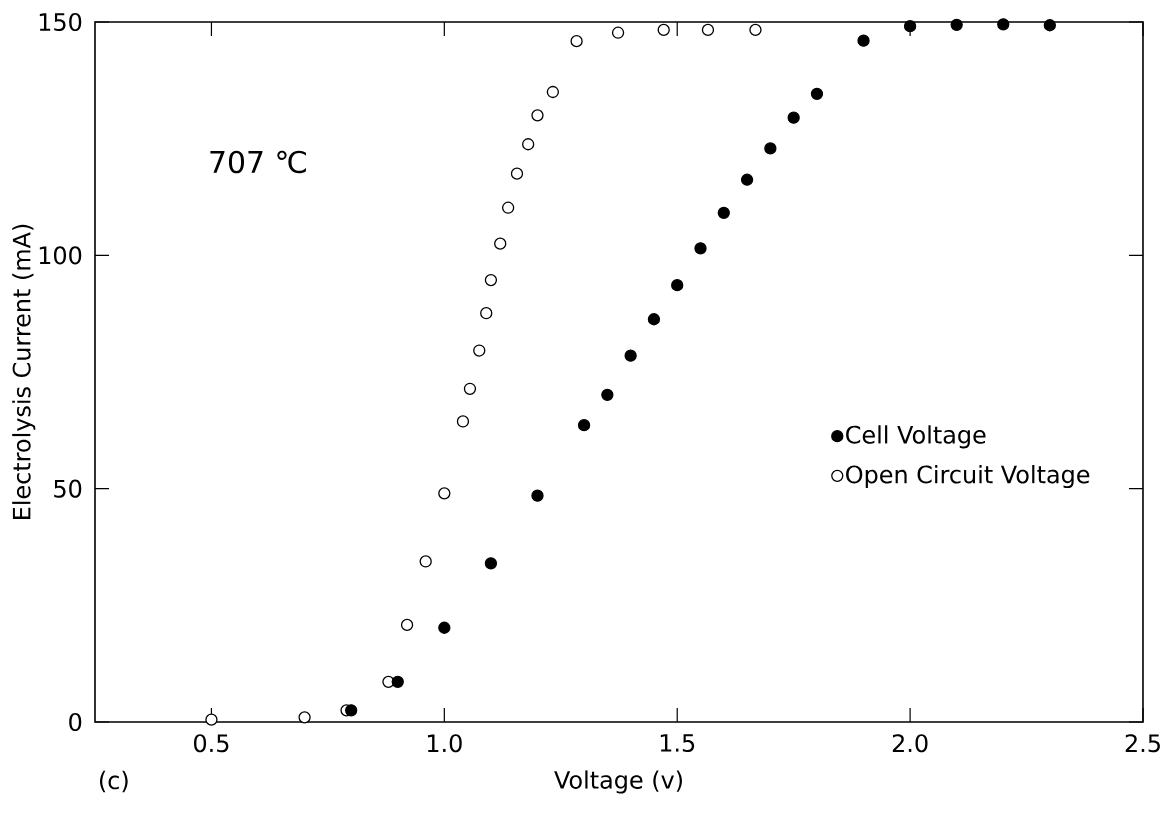 Image resolution: width=1162 pixels, height=818 pixels. I want to click on y-tick-label: 50, so click(68, 488).